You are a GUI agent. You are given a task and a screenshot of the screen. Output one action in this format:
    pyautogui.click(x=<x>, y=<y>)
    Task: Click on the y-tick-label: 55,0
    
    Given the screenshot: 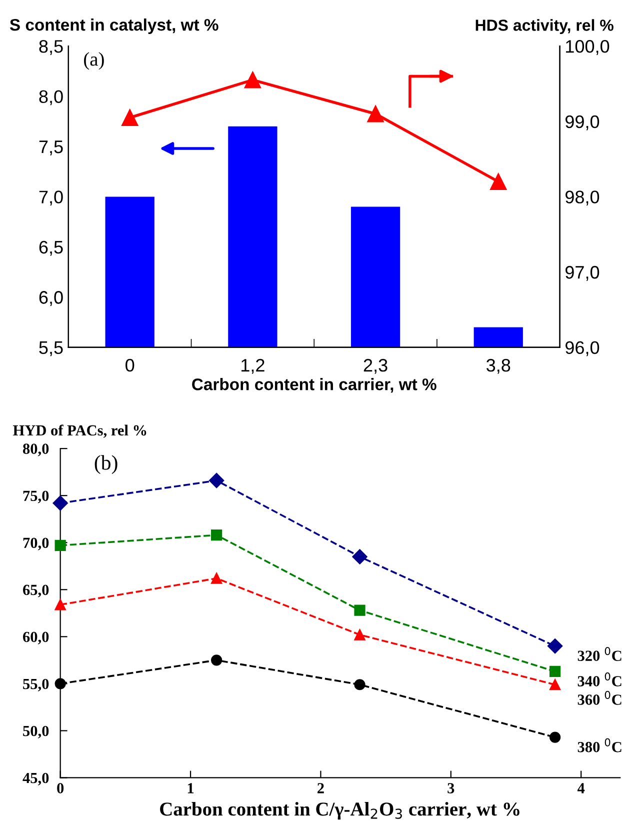 What is the action you would take?
    pyautogui.click(x=36, y=685)
    